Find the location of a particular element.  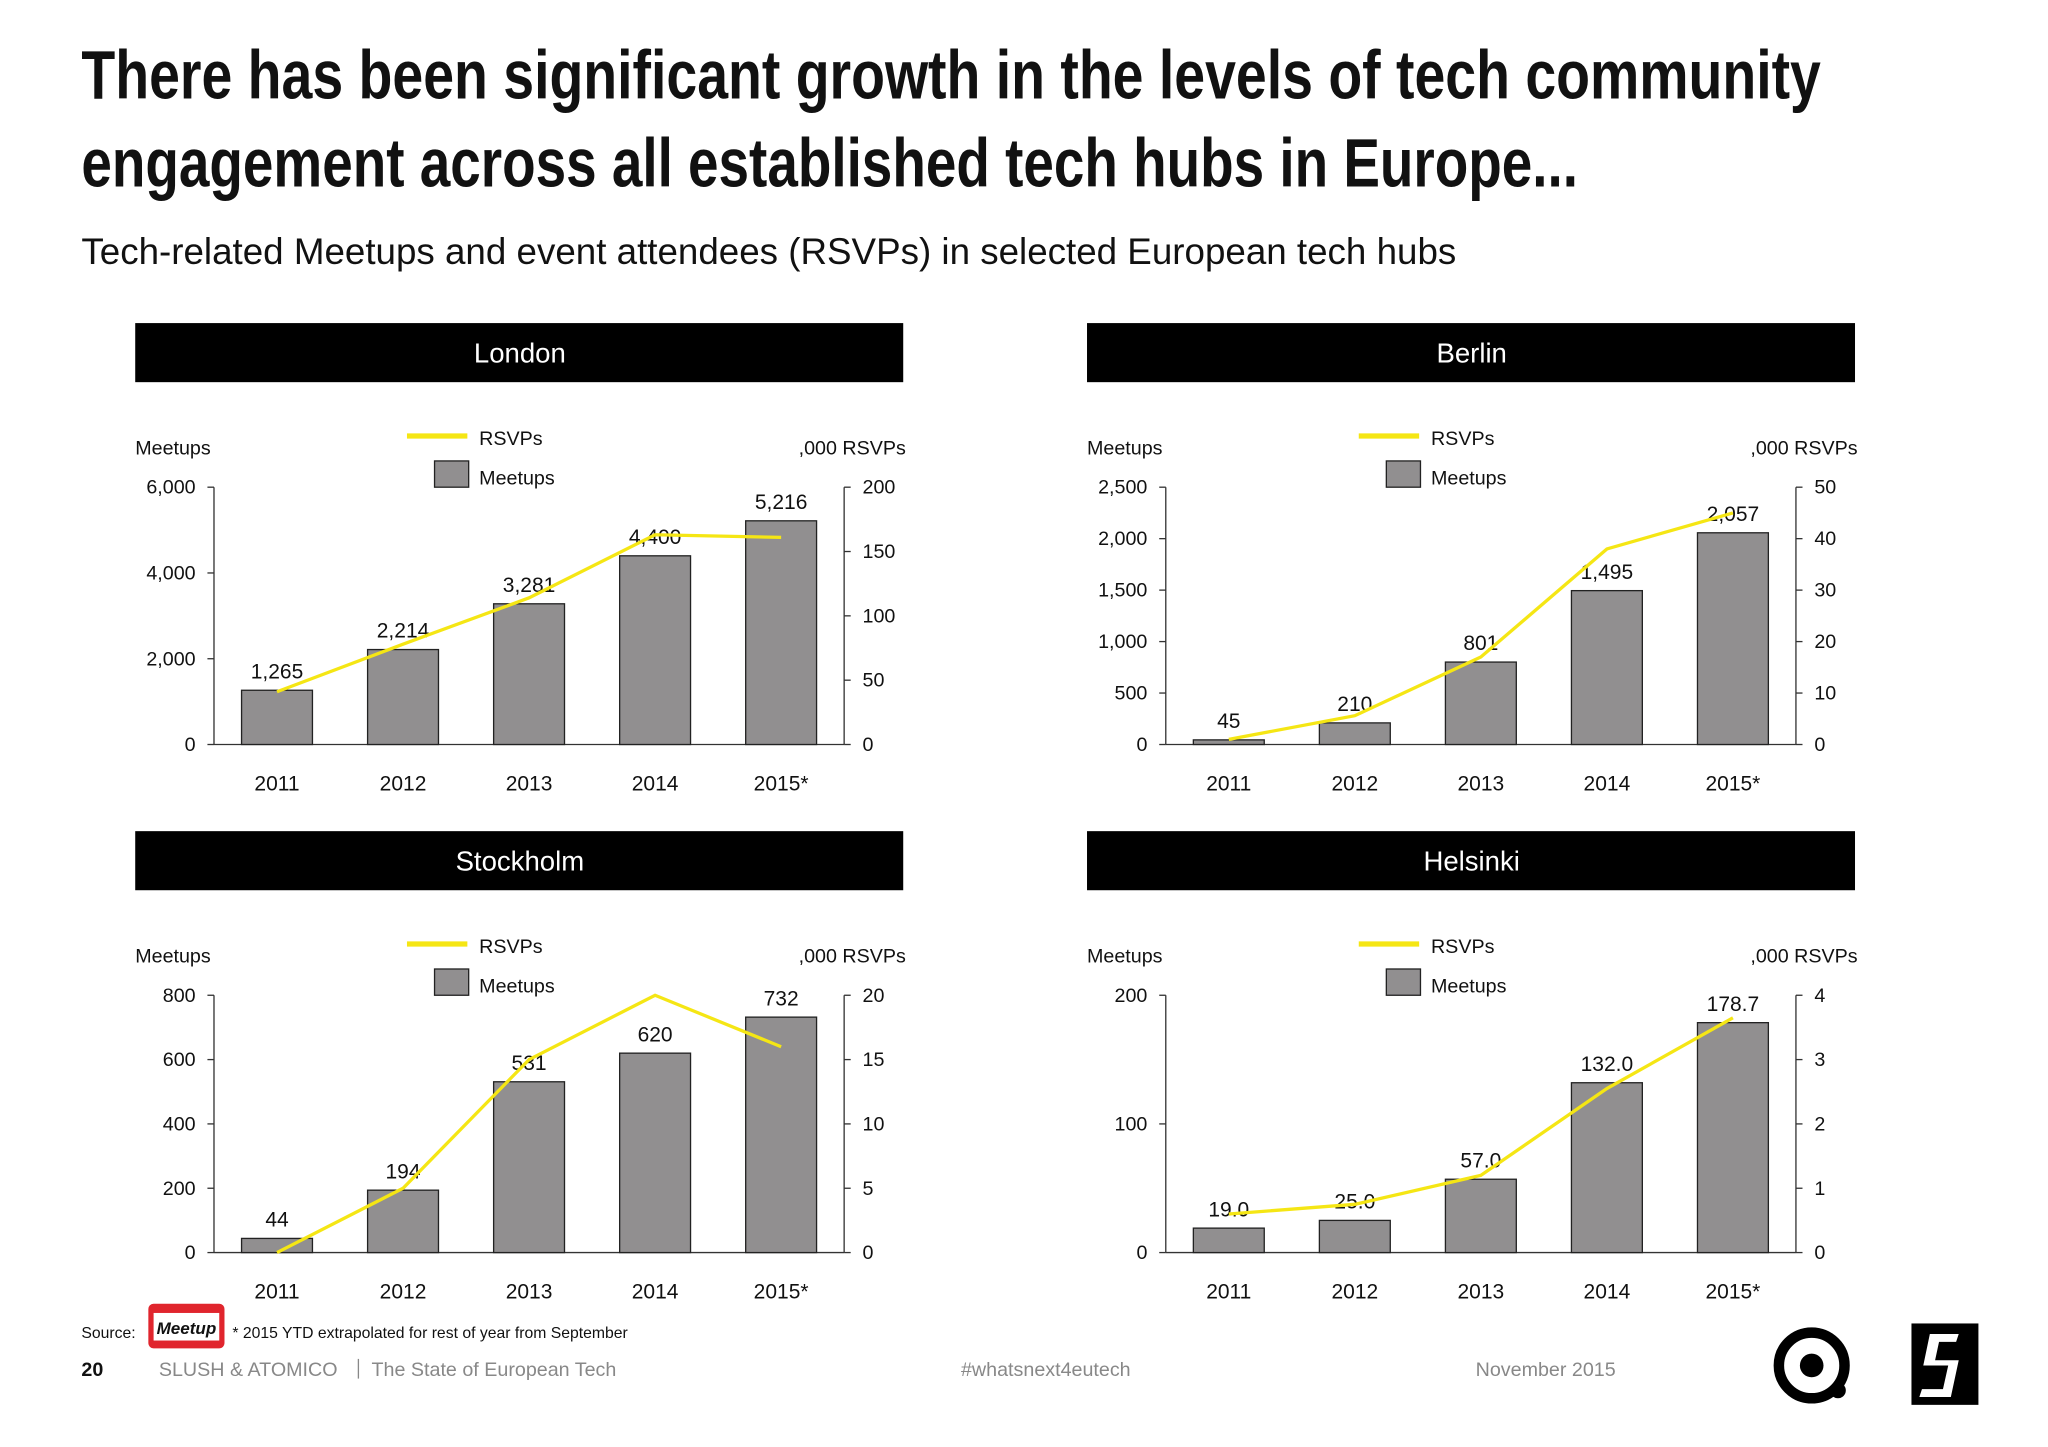

source-logo-text: Meetup is located at coordinates (187, 1328).